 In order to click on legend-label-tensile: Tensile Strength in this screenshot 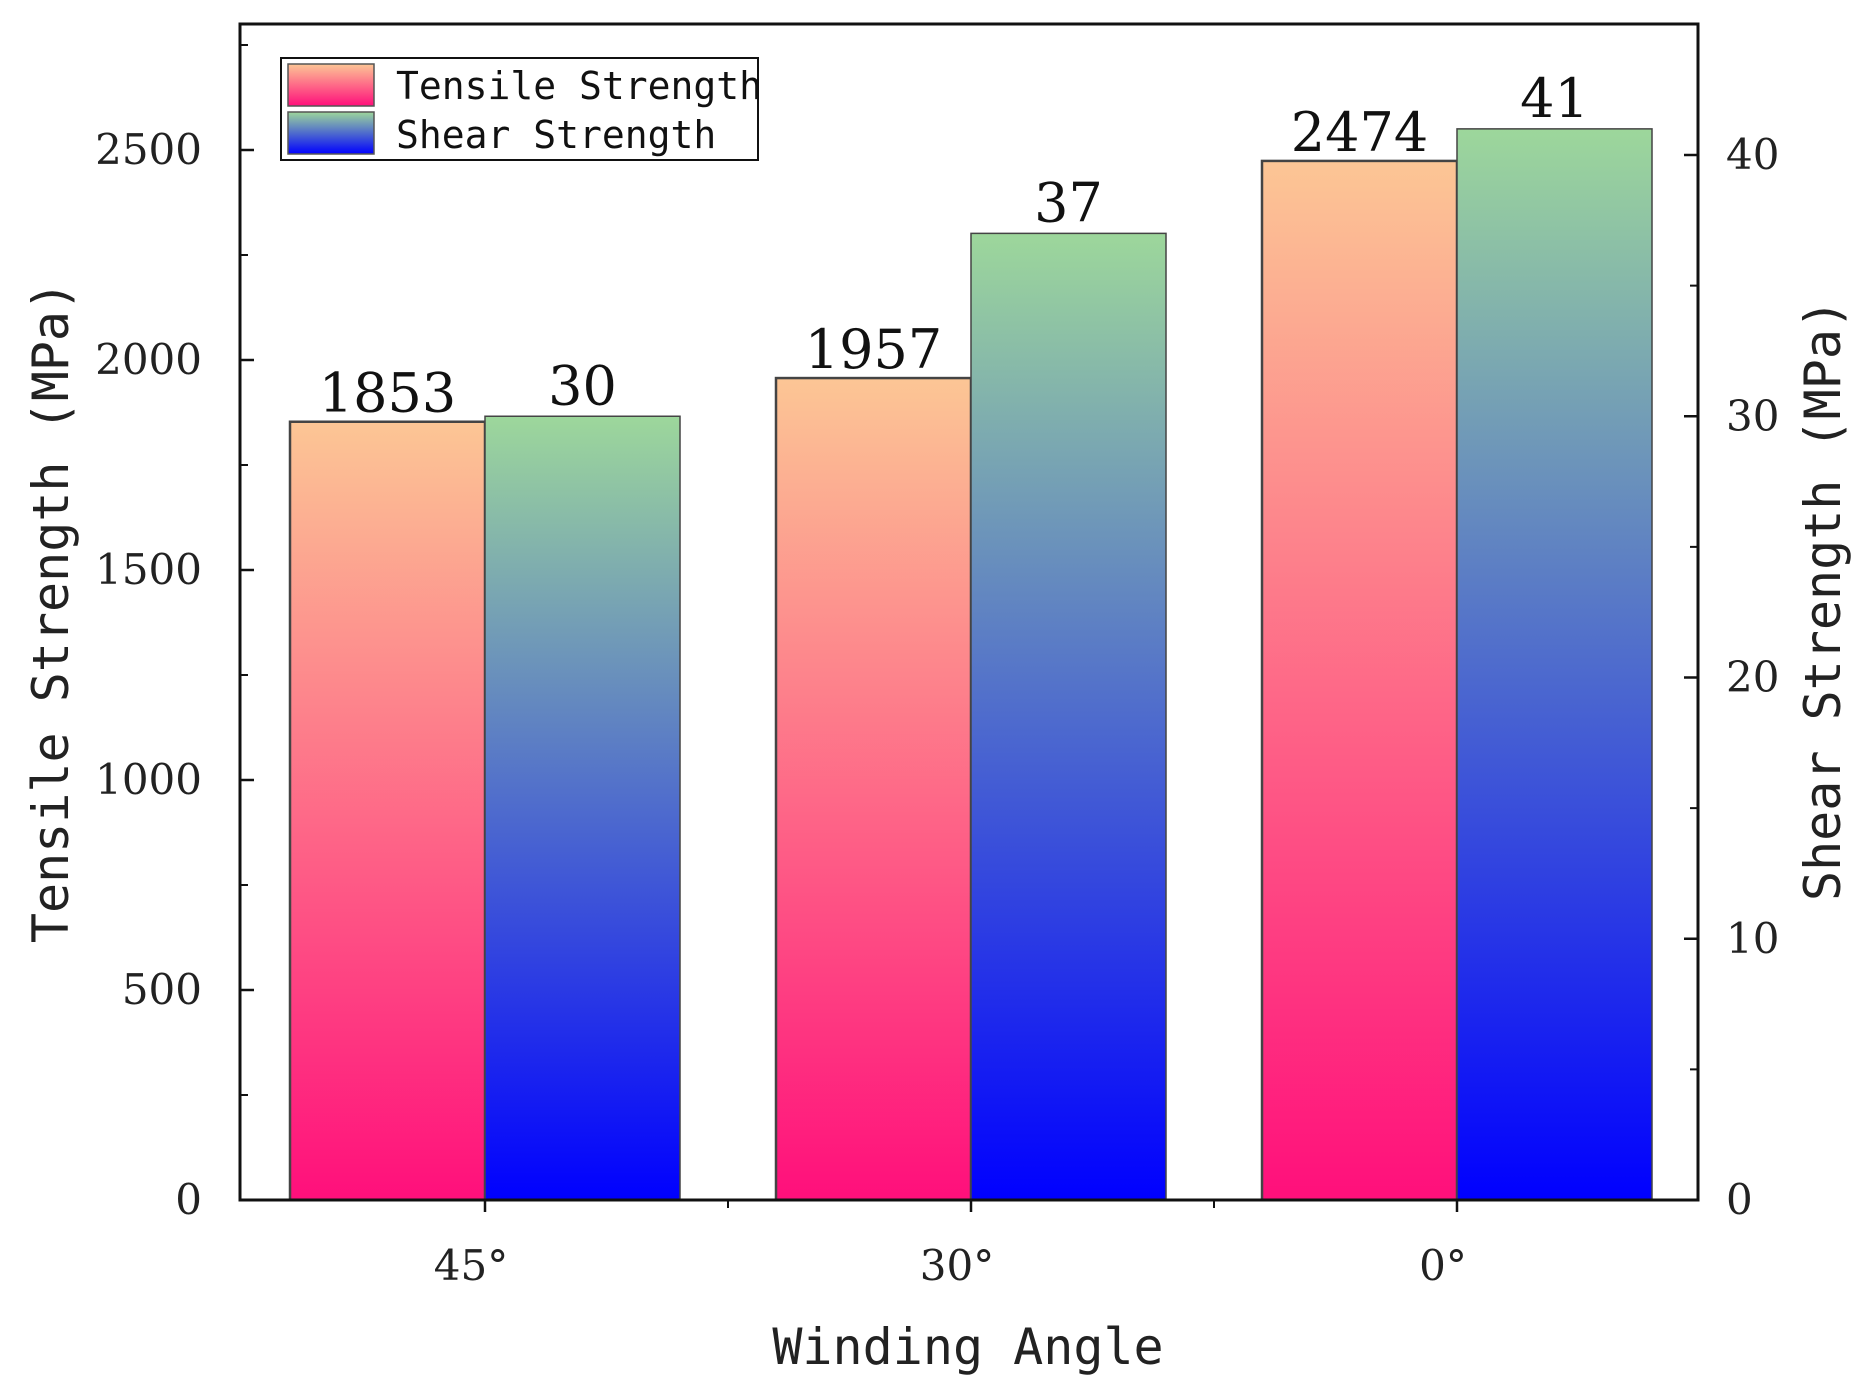, I will do `click(579, 86)`.